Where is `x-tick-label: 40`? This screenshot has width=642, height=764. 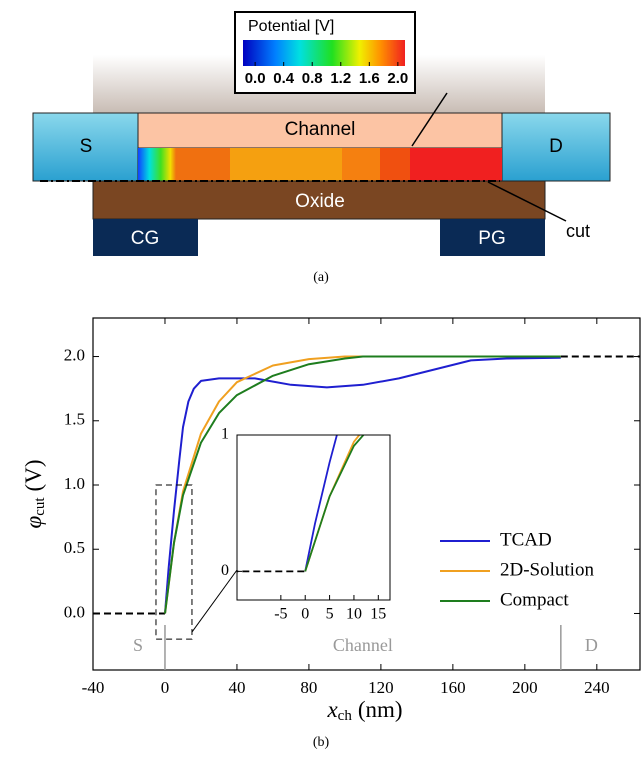 x-tick-label: 40 is located at coordinates (236, 687).